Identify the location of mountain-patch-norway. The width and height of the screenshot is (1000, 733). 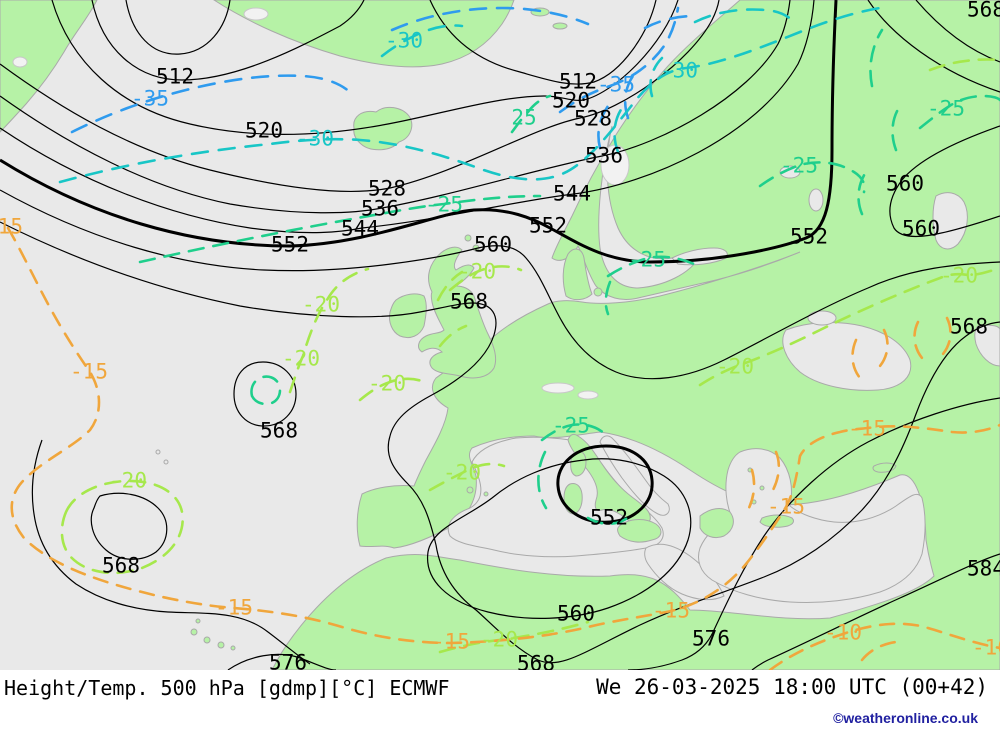
(615, 165).